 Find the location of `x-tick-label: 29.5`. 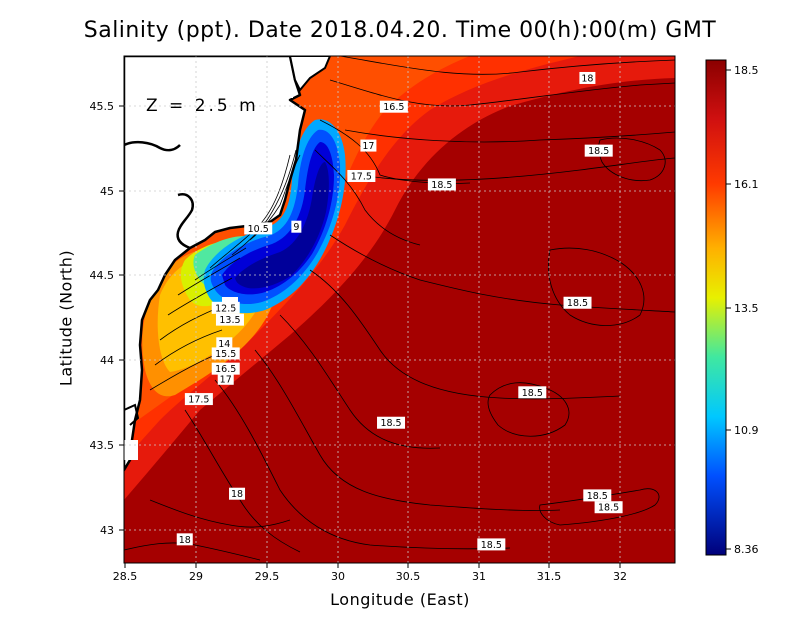

x-tick-label: 29.5 is located at coordinates (267, 576).